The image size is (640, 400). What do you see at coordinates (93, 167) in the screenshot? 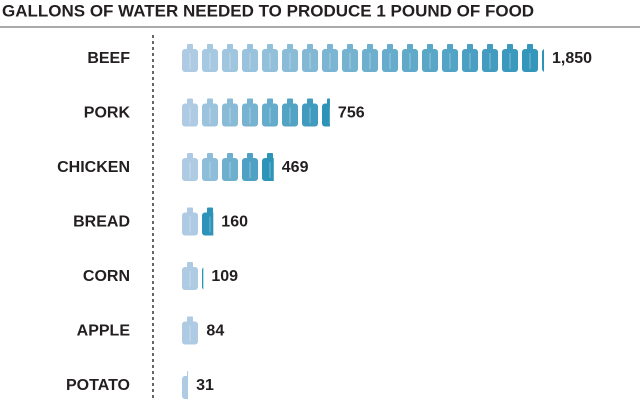
I see `category-label: CHICKEN` at bounding box center [93, 167].